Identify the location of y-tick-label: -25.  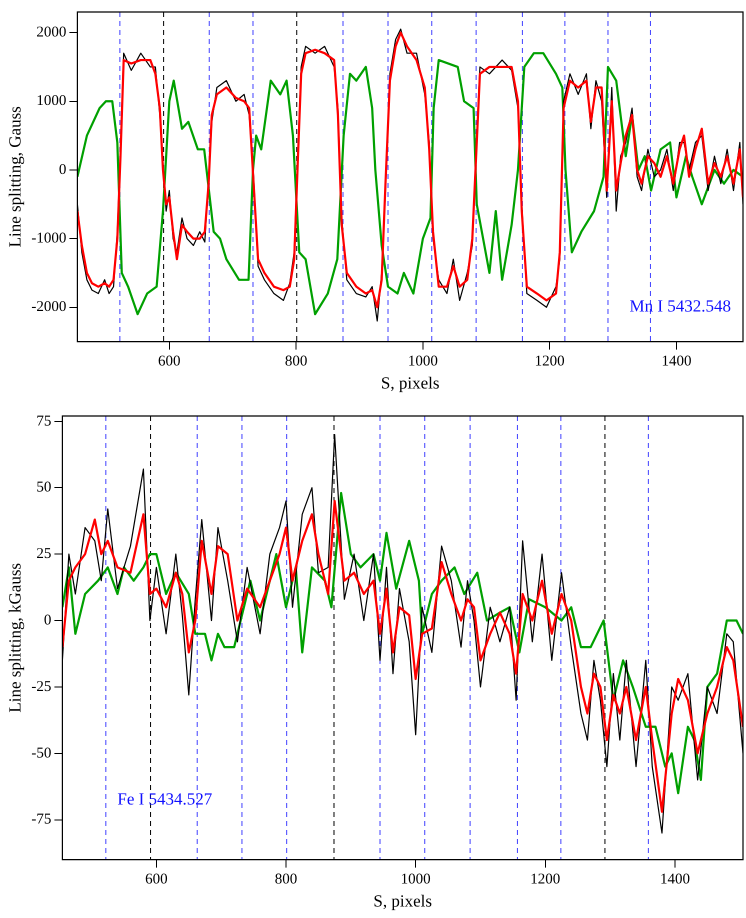
(41, 686).